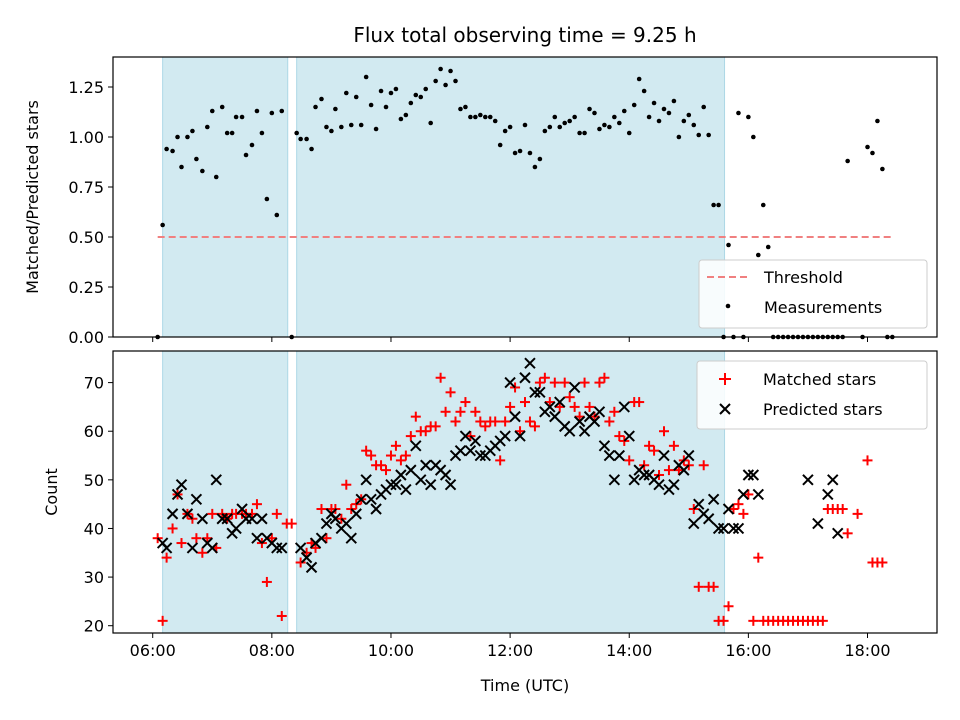 This screenshot has height=720, width=960. I want to click on bottom-y-ticks: 20 30 40 50 60 70, so click(98, 505).